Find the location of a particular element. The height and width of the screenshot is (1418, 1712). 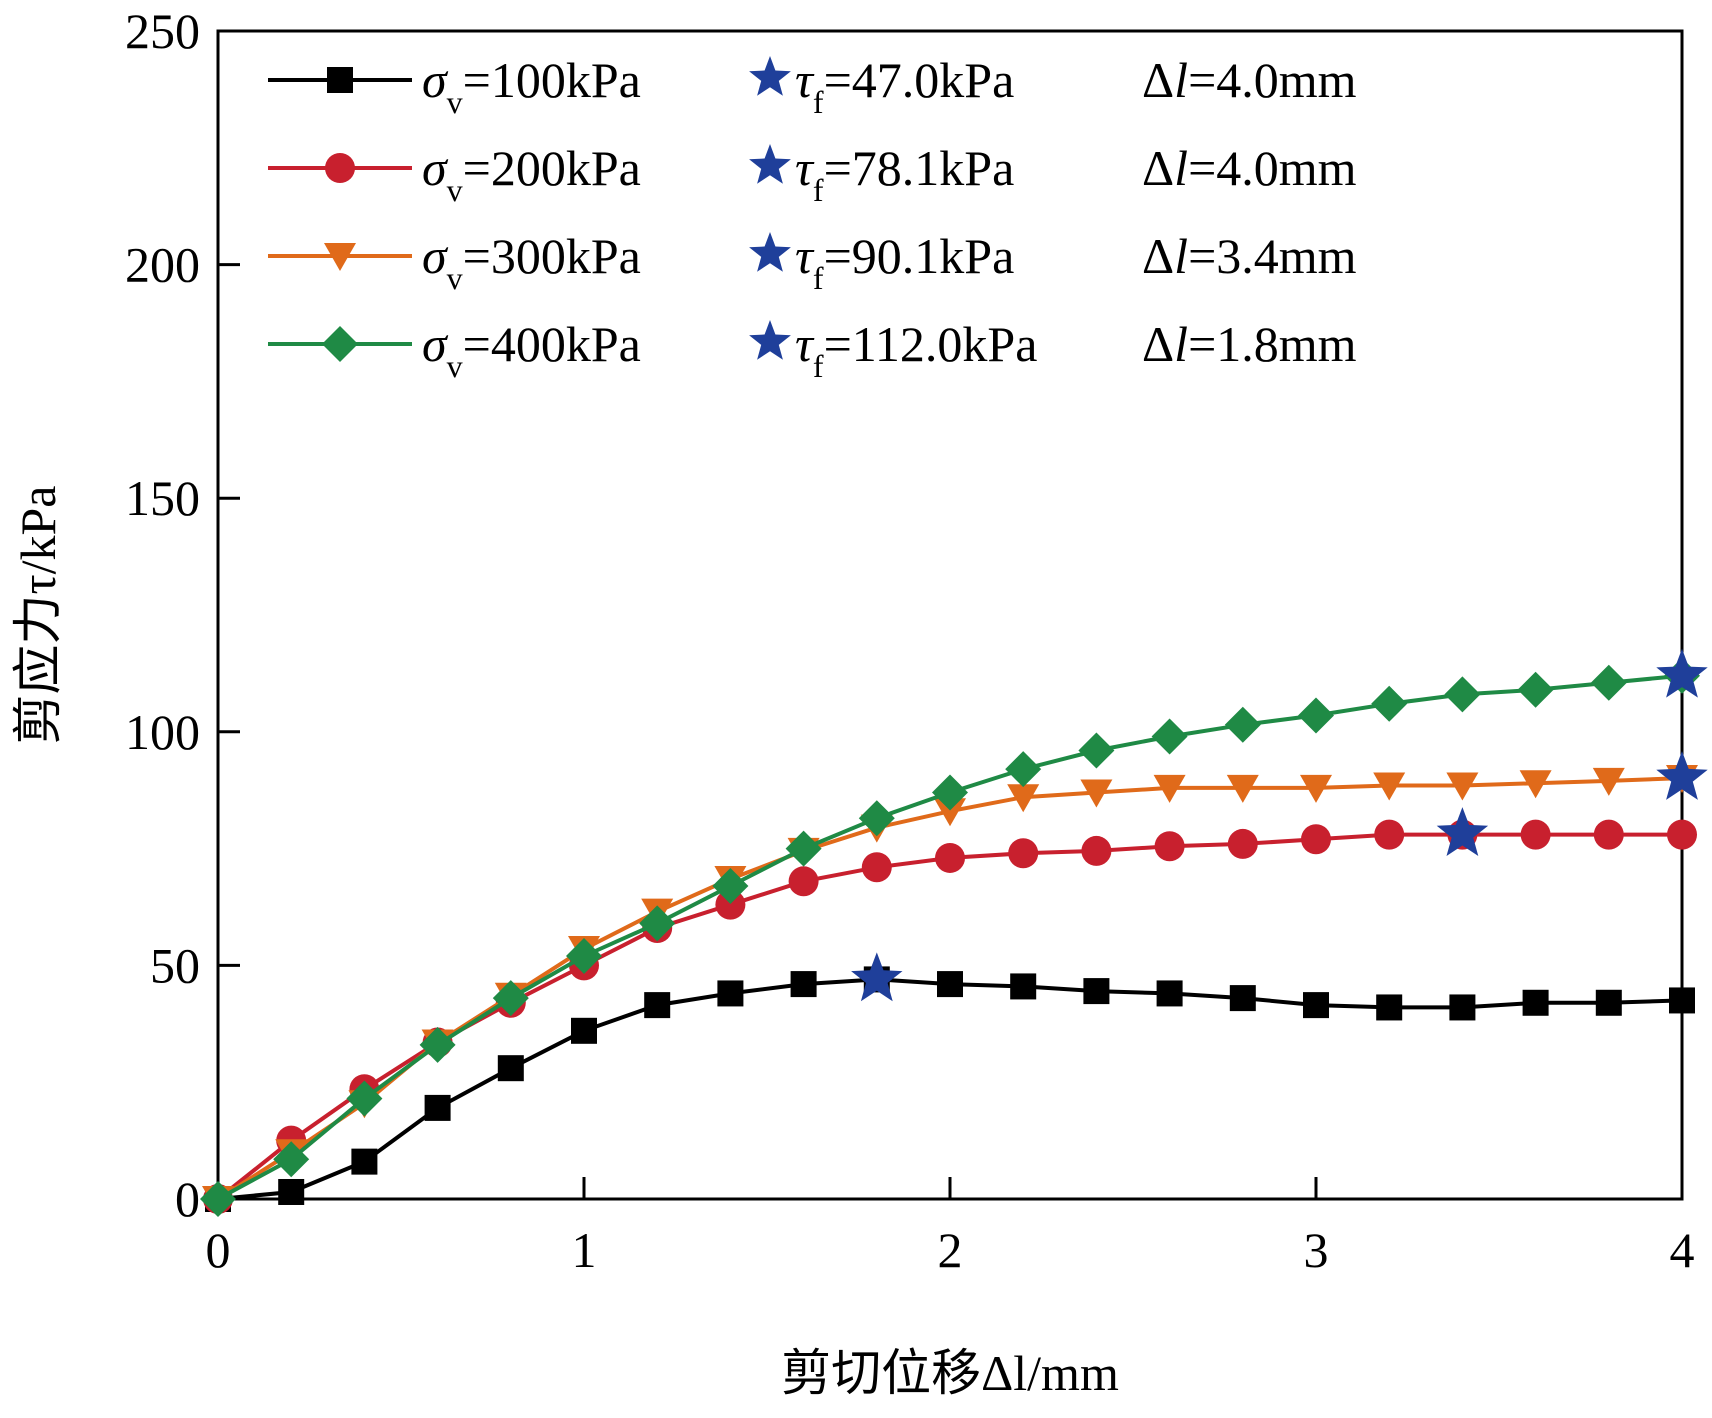

legend-entry-2: σv=300kPa τf=90.1kPa Δl=3.4mm is located at coordinates (812, 262).